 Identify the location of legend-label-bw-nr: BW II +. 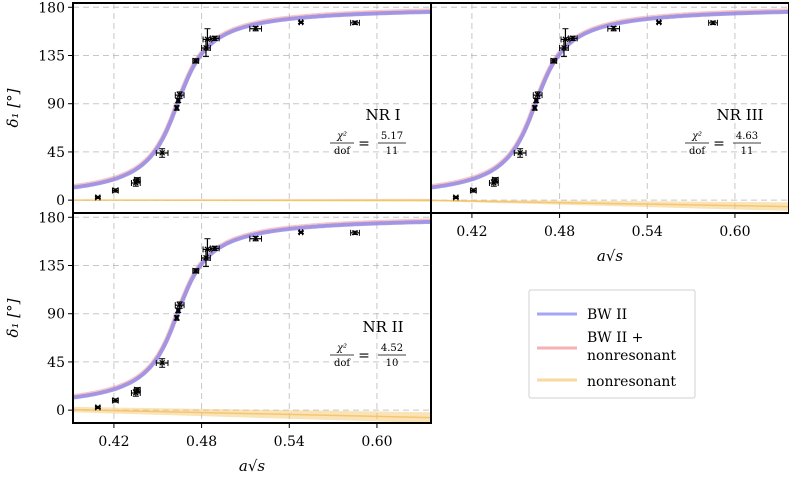
(615, 338).